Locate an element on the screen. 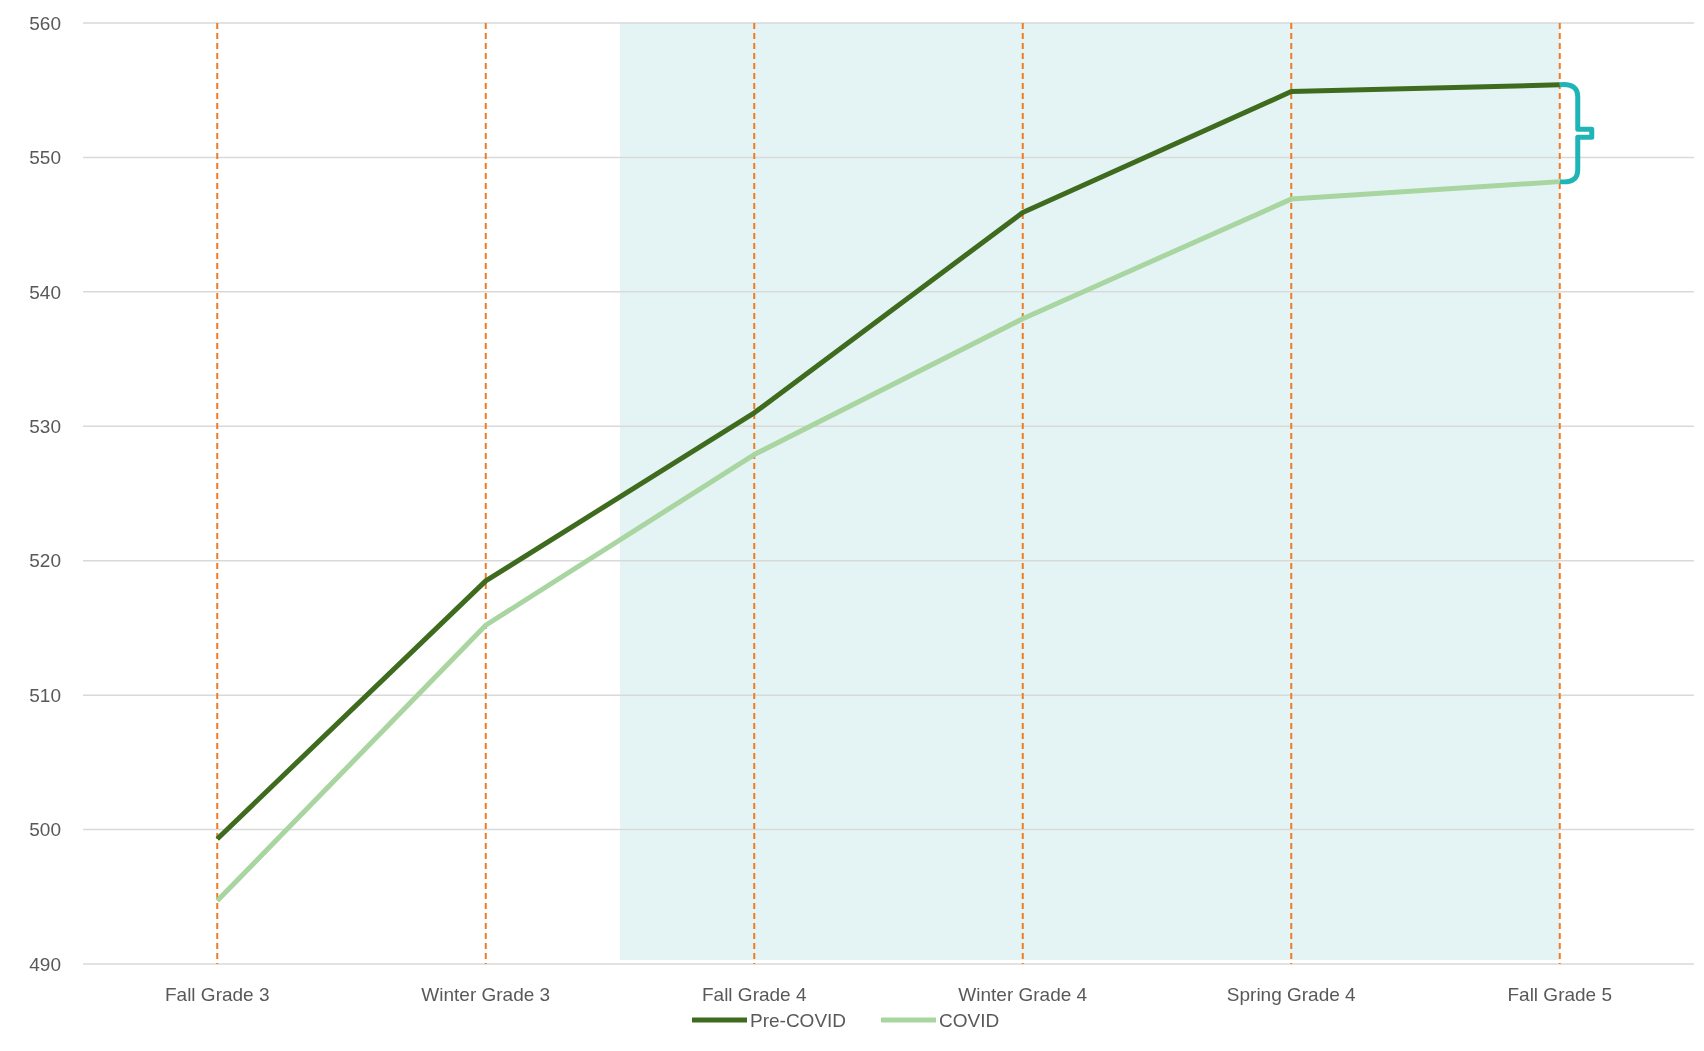 The image size is (1704, 1051). y-tick-label: 560 is located at coordinates (45, 23).